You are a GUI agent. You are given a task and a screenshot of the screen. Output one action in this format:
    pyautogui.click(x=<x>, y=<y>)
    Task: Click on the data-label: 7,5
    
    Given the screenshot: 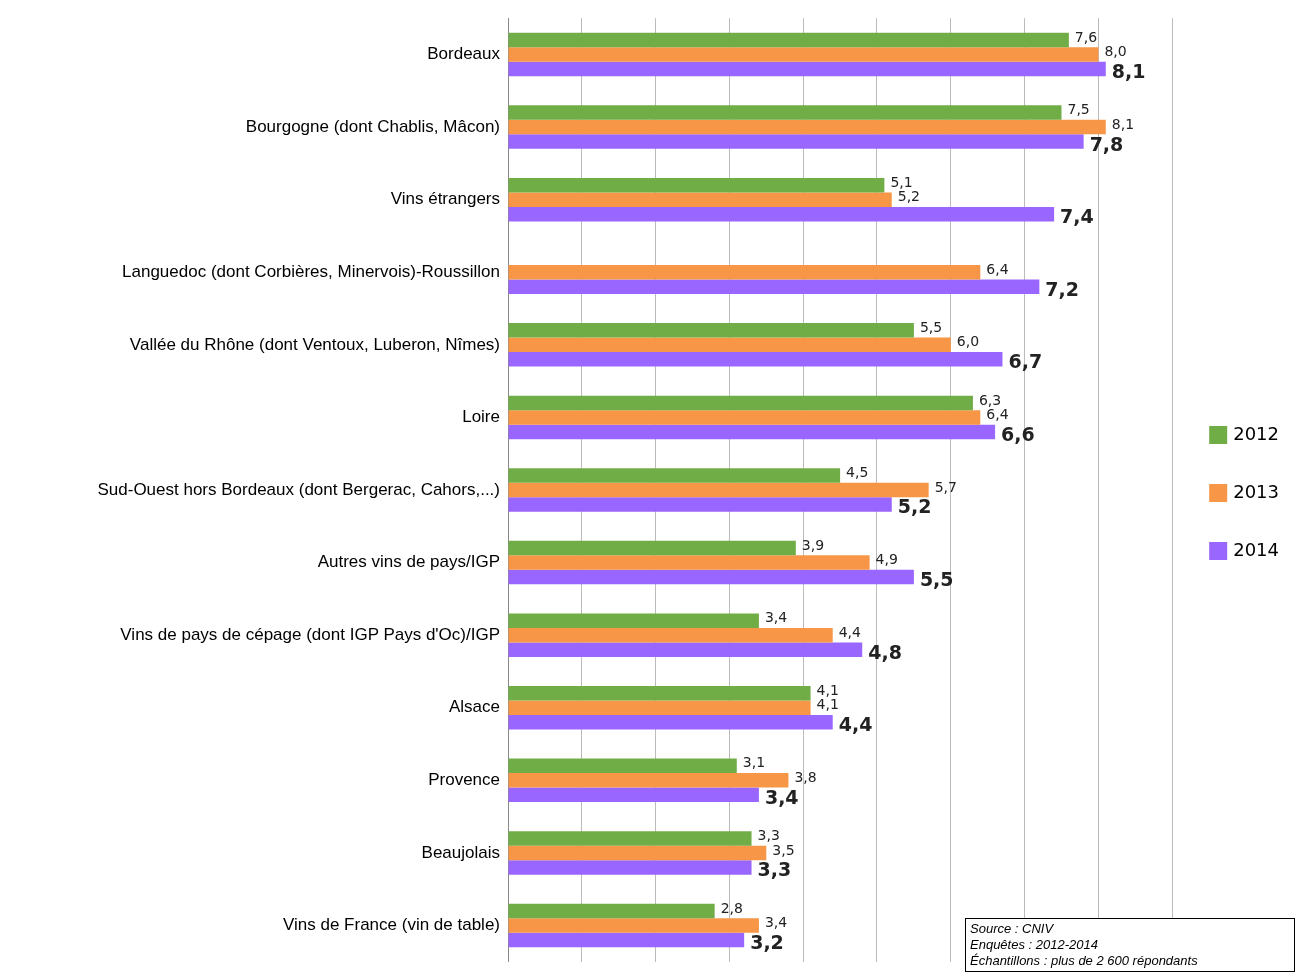 What is the action you would take?
    pyautogui.click(x=1078, y=109)
    